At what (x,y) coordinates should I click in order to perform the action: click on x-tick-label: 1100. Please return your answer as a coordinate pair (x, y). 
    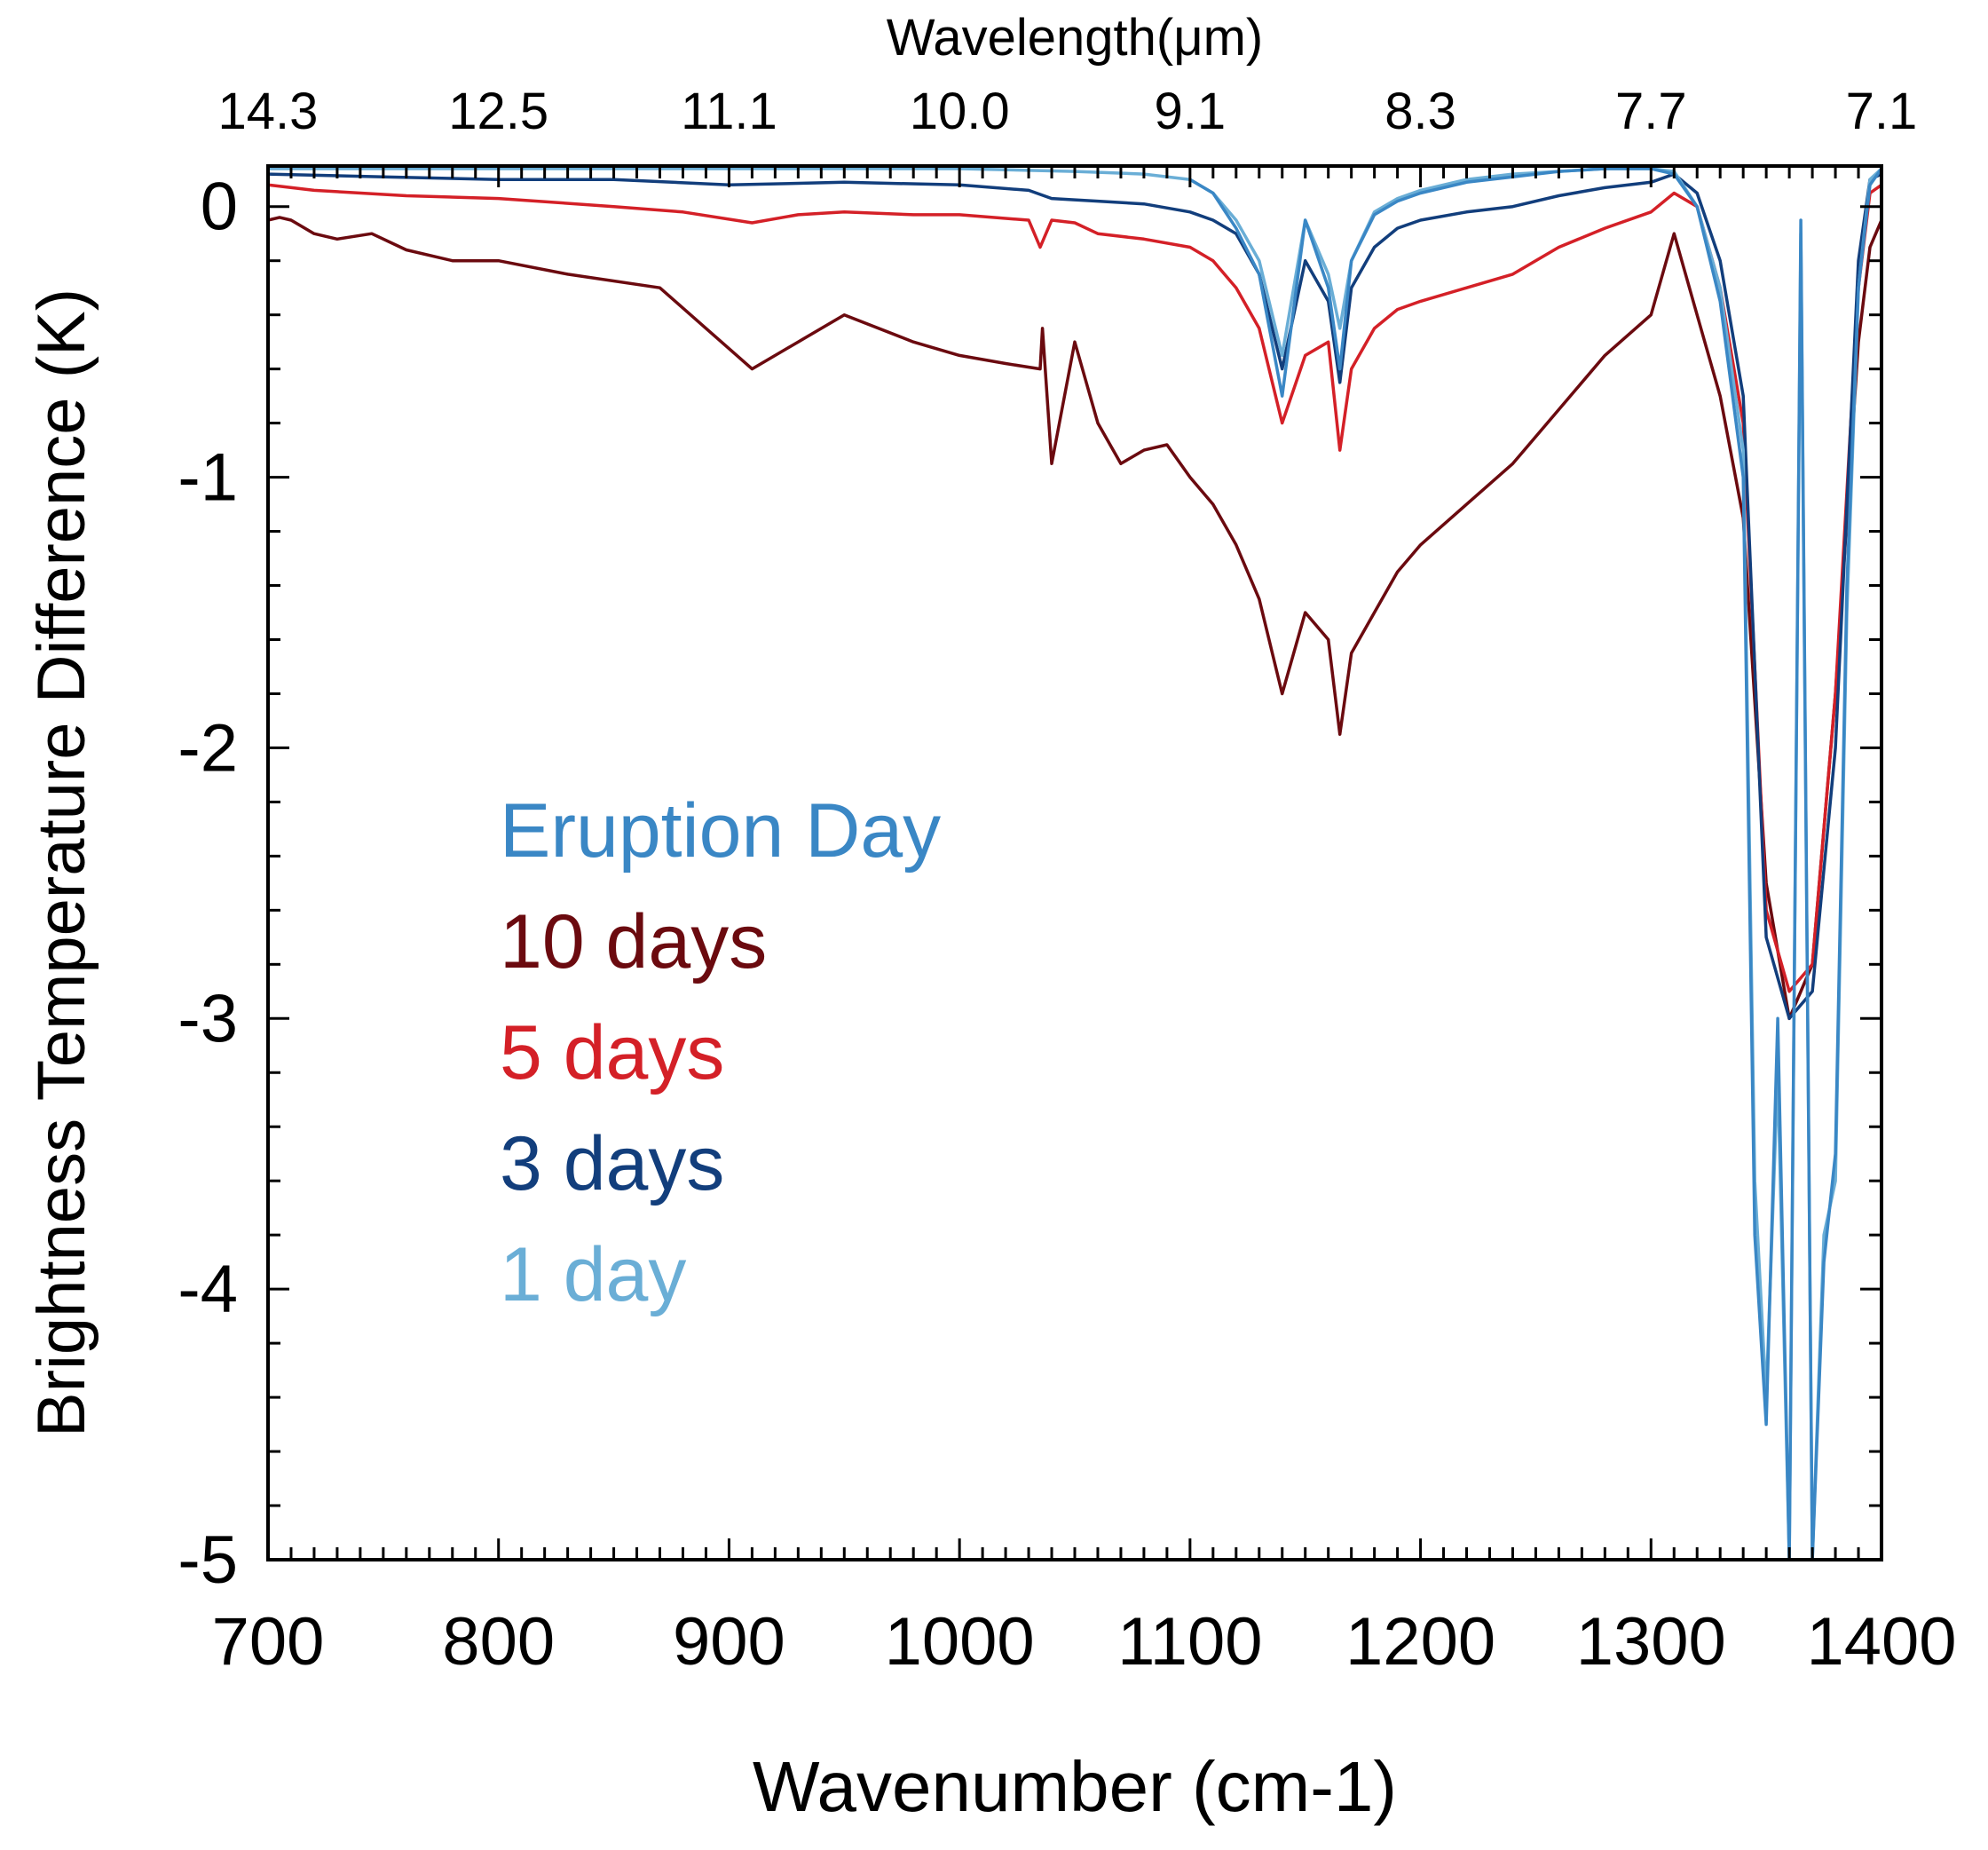
    Looking at the image, I should click on (1189, 1642).